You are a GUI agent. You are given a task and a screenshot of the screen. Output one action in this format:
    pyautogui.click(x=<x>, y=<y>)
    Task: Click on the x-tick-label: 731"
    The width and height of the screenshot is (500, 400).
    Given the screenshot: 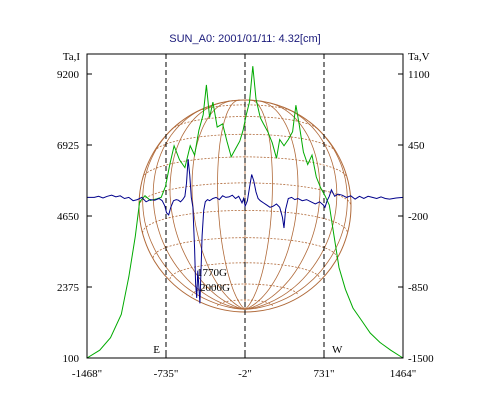 What is the action you would take?
    pyautogui.click(x=324, y=374)
    